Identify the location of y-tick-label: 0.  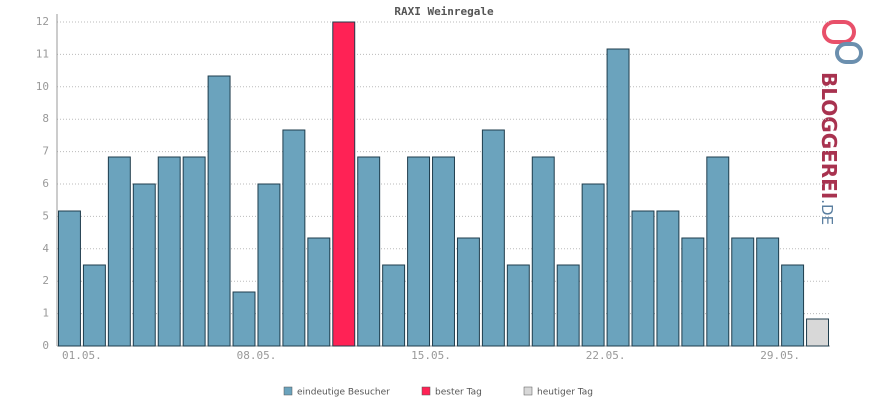
(45, 345).